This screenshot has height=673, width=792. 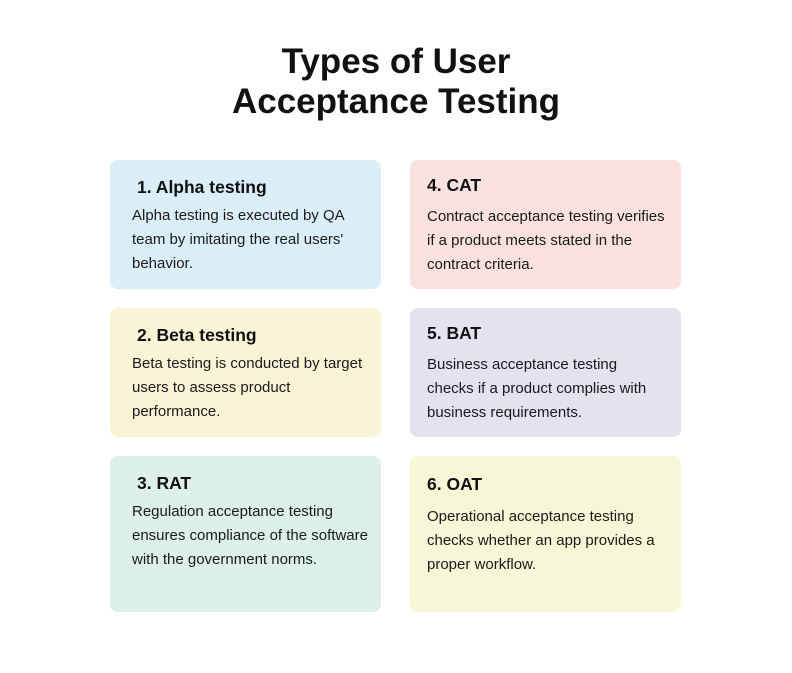 What do you see at coordinates (454, 333) in the screenshot?
I see `card-heading: 5. BAT` at bounding box center [454, 333].